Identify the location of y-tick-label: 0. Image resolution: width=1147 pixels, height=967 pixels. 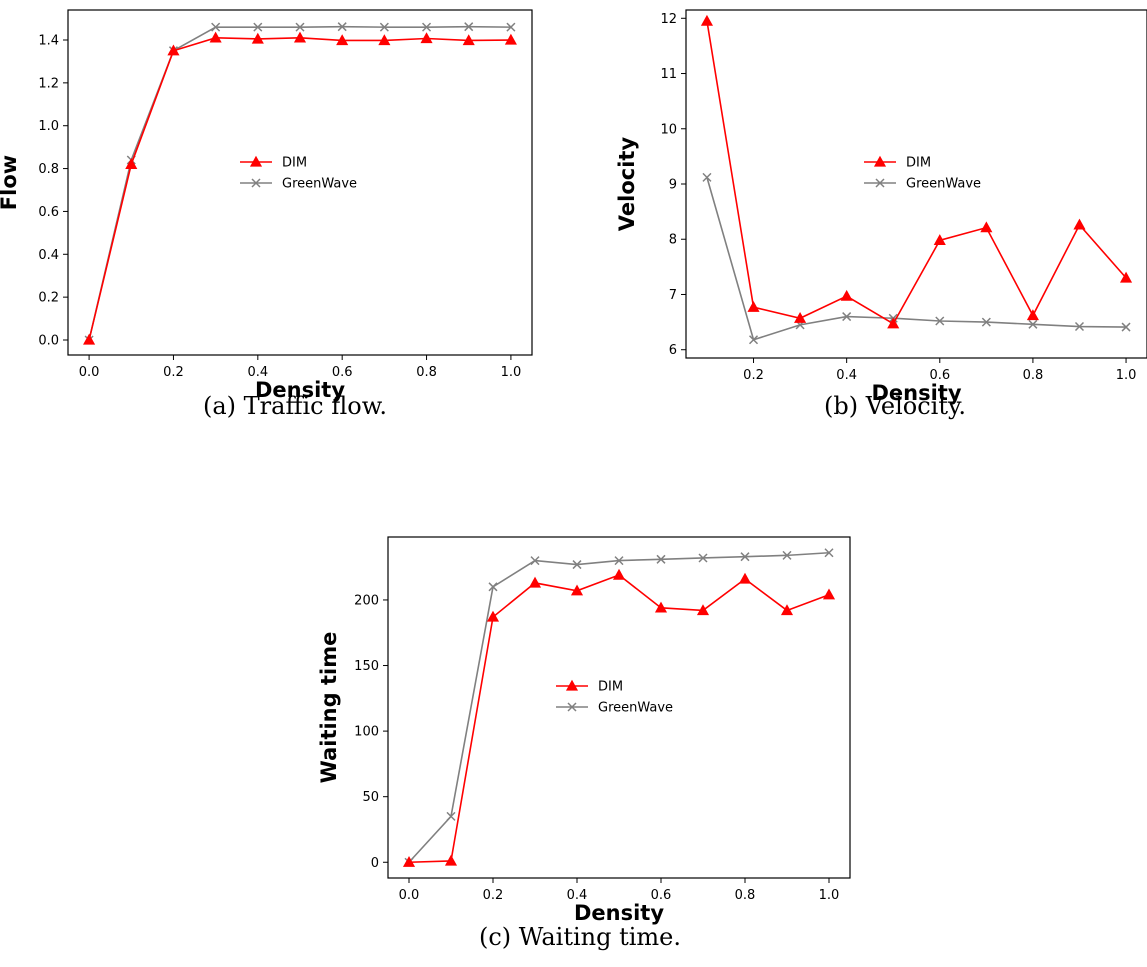
(375, 863).